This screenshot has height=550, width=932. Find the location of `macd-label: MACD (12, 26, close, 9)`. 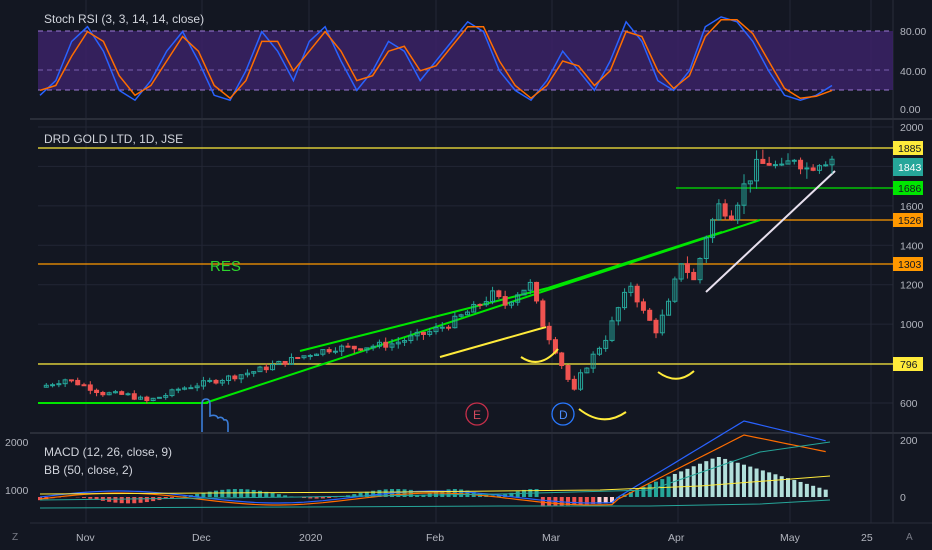

macd-label: MACD (12, 26, close, 9) is located at coordinates (108, 452).